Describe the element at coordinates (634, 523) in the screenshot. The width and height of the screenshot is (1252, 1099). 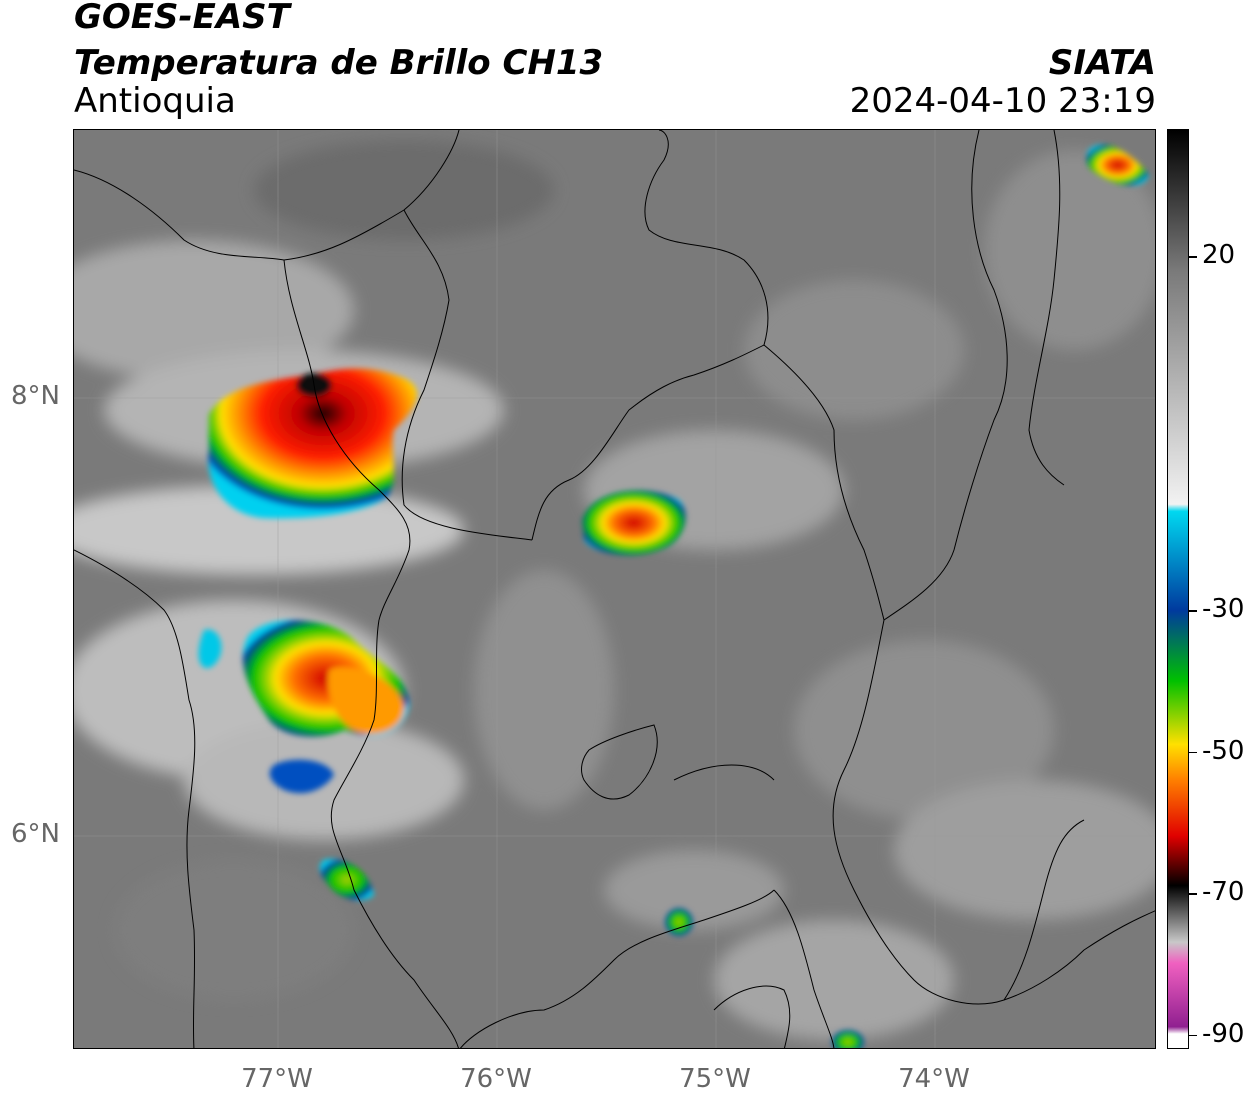
I see `storm-cell-central` at that location.